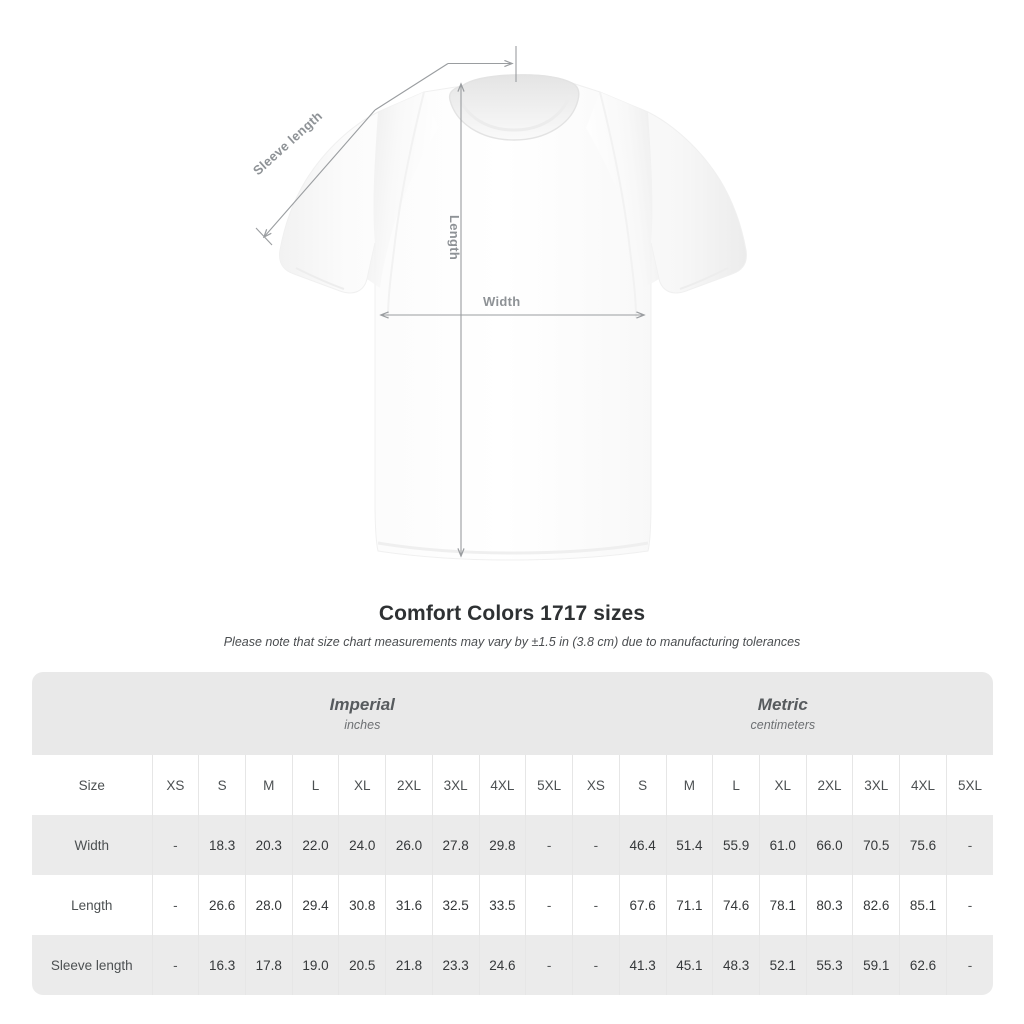 Image resolution: width=1024 pixels, height=1024 pixels. What do you see at coordinates (268, 965) in the screenshot?
I see `cell-sleeve-length-imperial-m: 17.8` at bounding box center [268, 965].